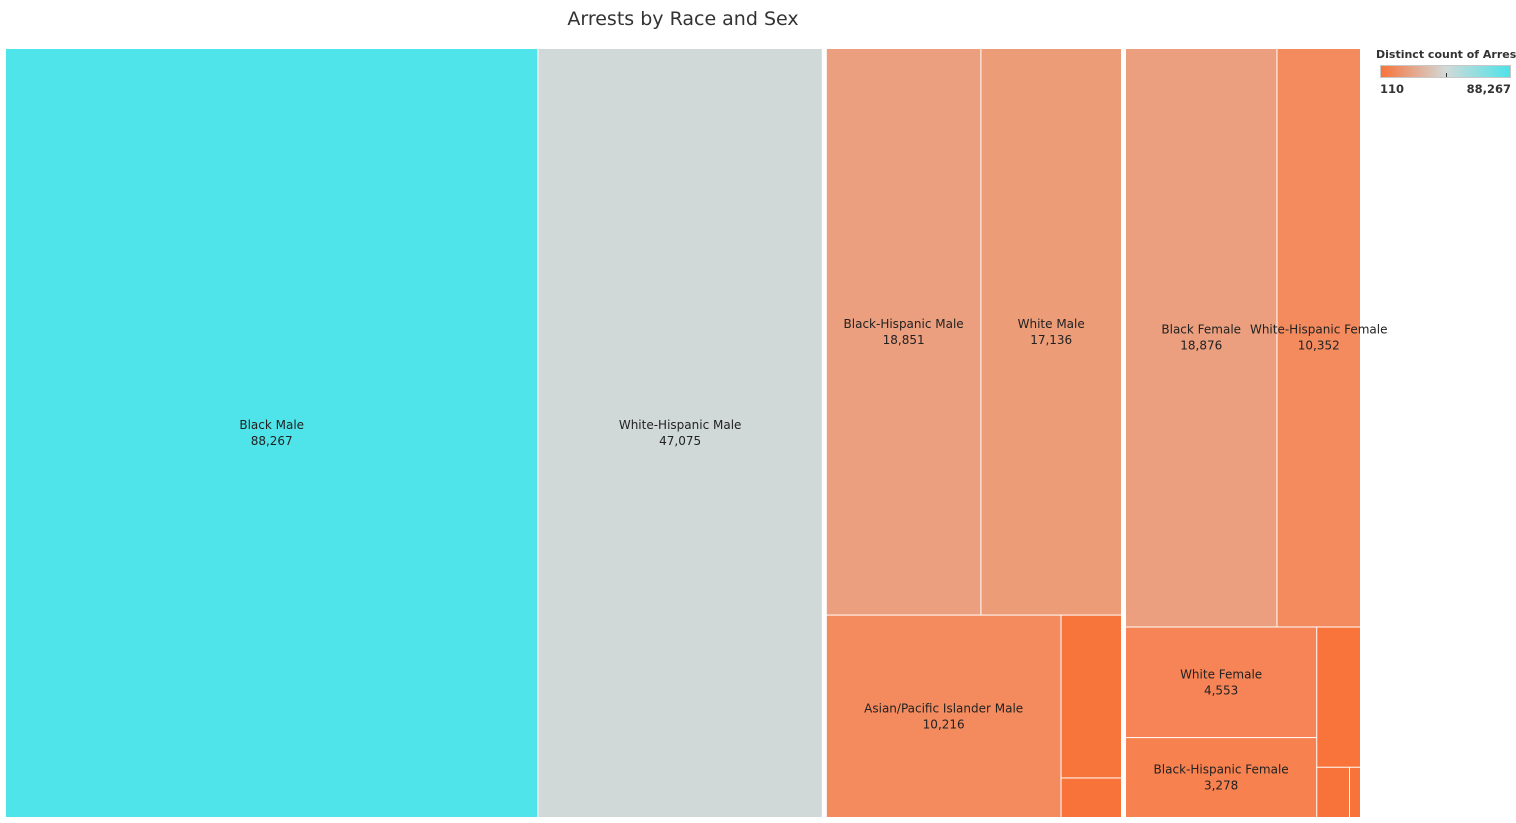 Image resolution: width=1516 pixels, height=823 pixels. I want to click on legend-range-labels: 110 88,267, so click(1445, 89).